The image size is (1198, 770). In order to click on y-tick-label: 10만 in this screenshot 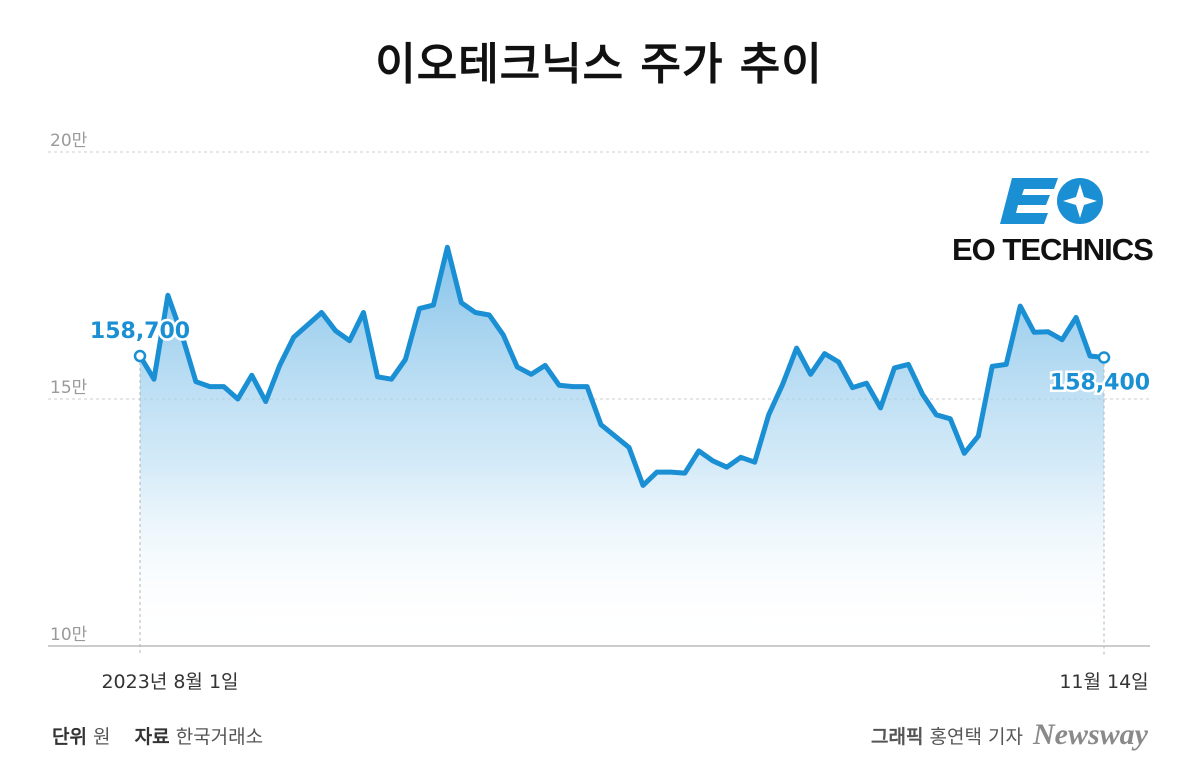, I will do `click(69, 635)`.